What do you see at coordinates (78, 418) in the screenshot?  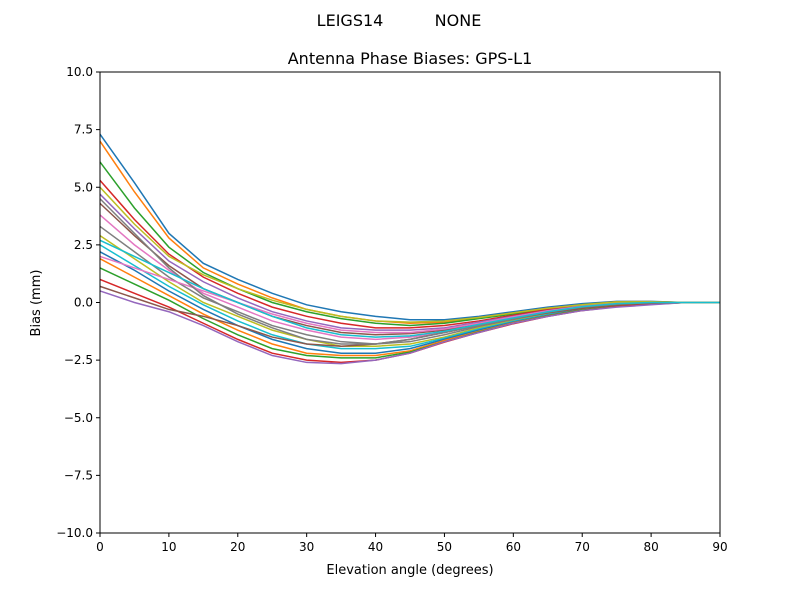 I see `y-tick-label: −5.0` at bounding box center [78, 418].